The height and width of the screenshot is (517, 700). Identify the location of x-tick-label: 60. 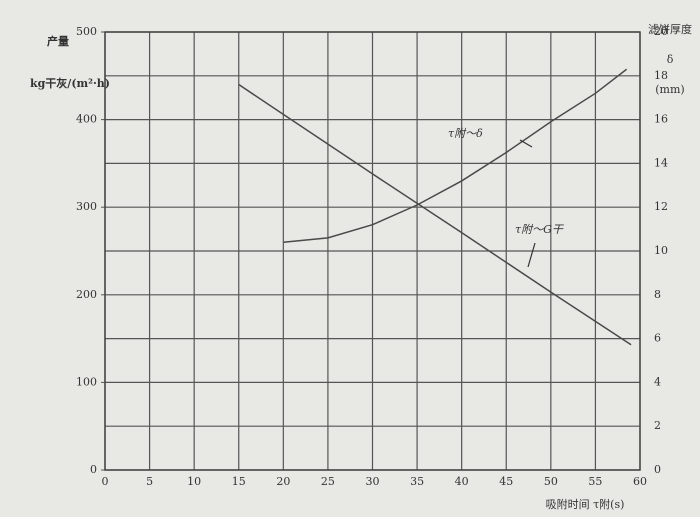
(640, 481).